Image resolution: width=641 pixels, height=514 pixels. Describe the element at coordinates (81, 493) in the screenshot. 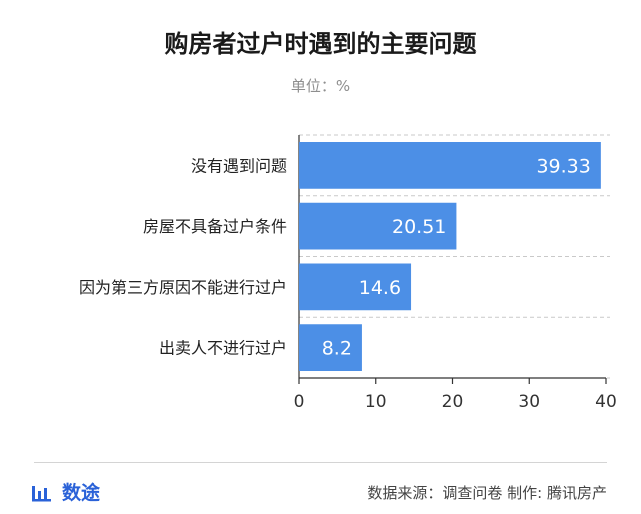

I see `brand-name: 数途` at that location.